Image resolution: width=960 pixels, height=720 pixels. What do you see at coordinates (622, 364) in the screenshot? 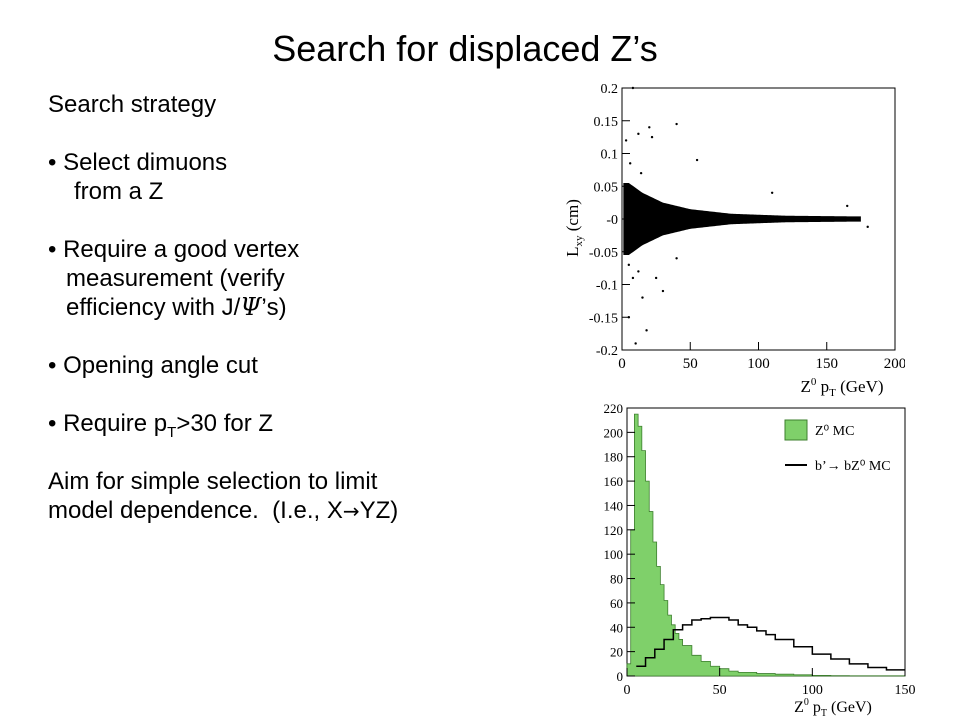
I see `scatter-xtick-label-0: 0` at bounding box center [622, 364].